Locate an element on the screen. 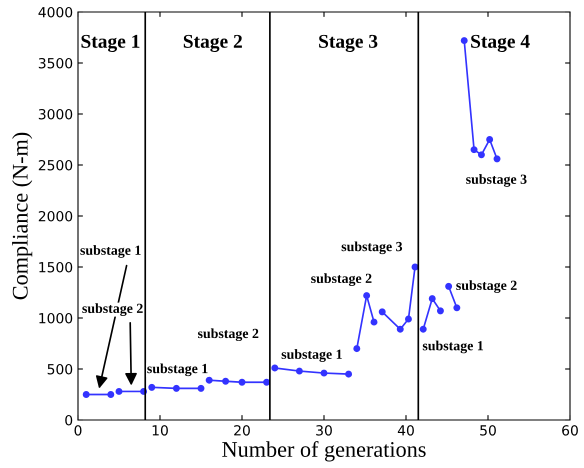 This screenshot has width=584, height=468. y-tick-label: 0 is located at coordinates (68, 420).